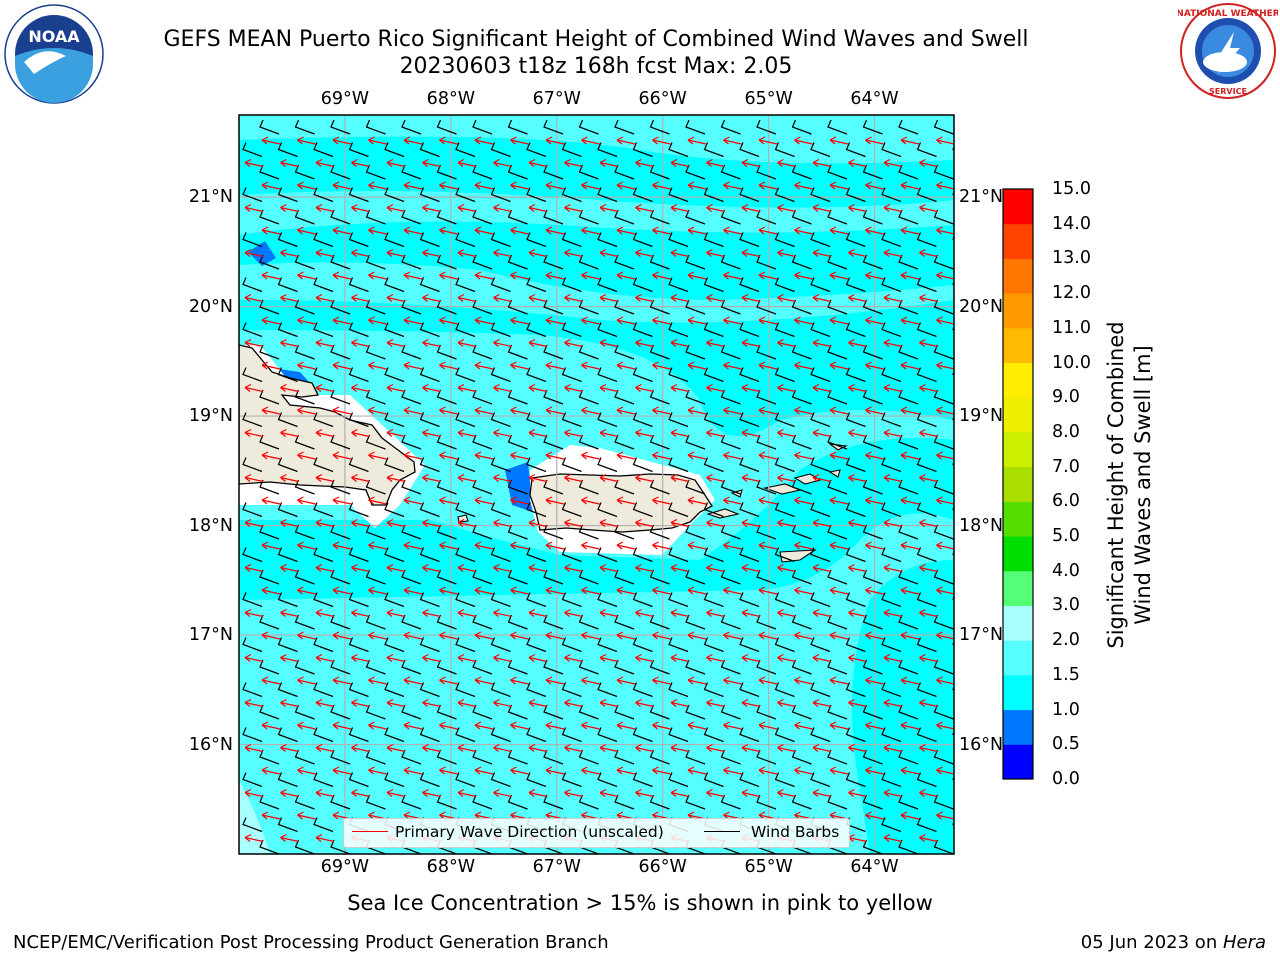  What do you see at coordinates (1066, 397) in the screenshot?
I see `colorbar-tick-label: 9.0` at bounding box center [1066, 397].